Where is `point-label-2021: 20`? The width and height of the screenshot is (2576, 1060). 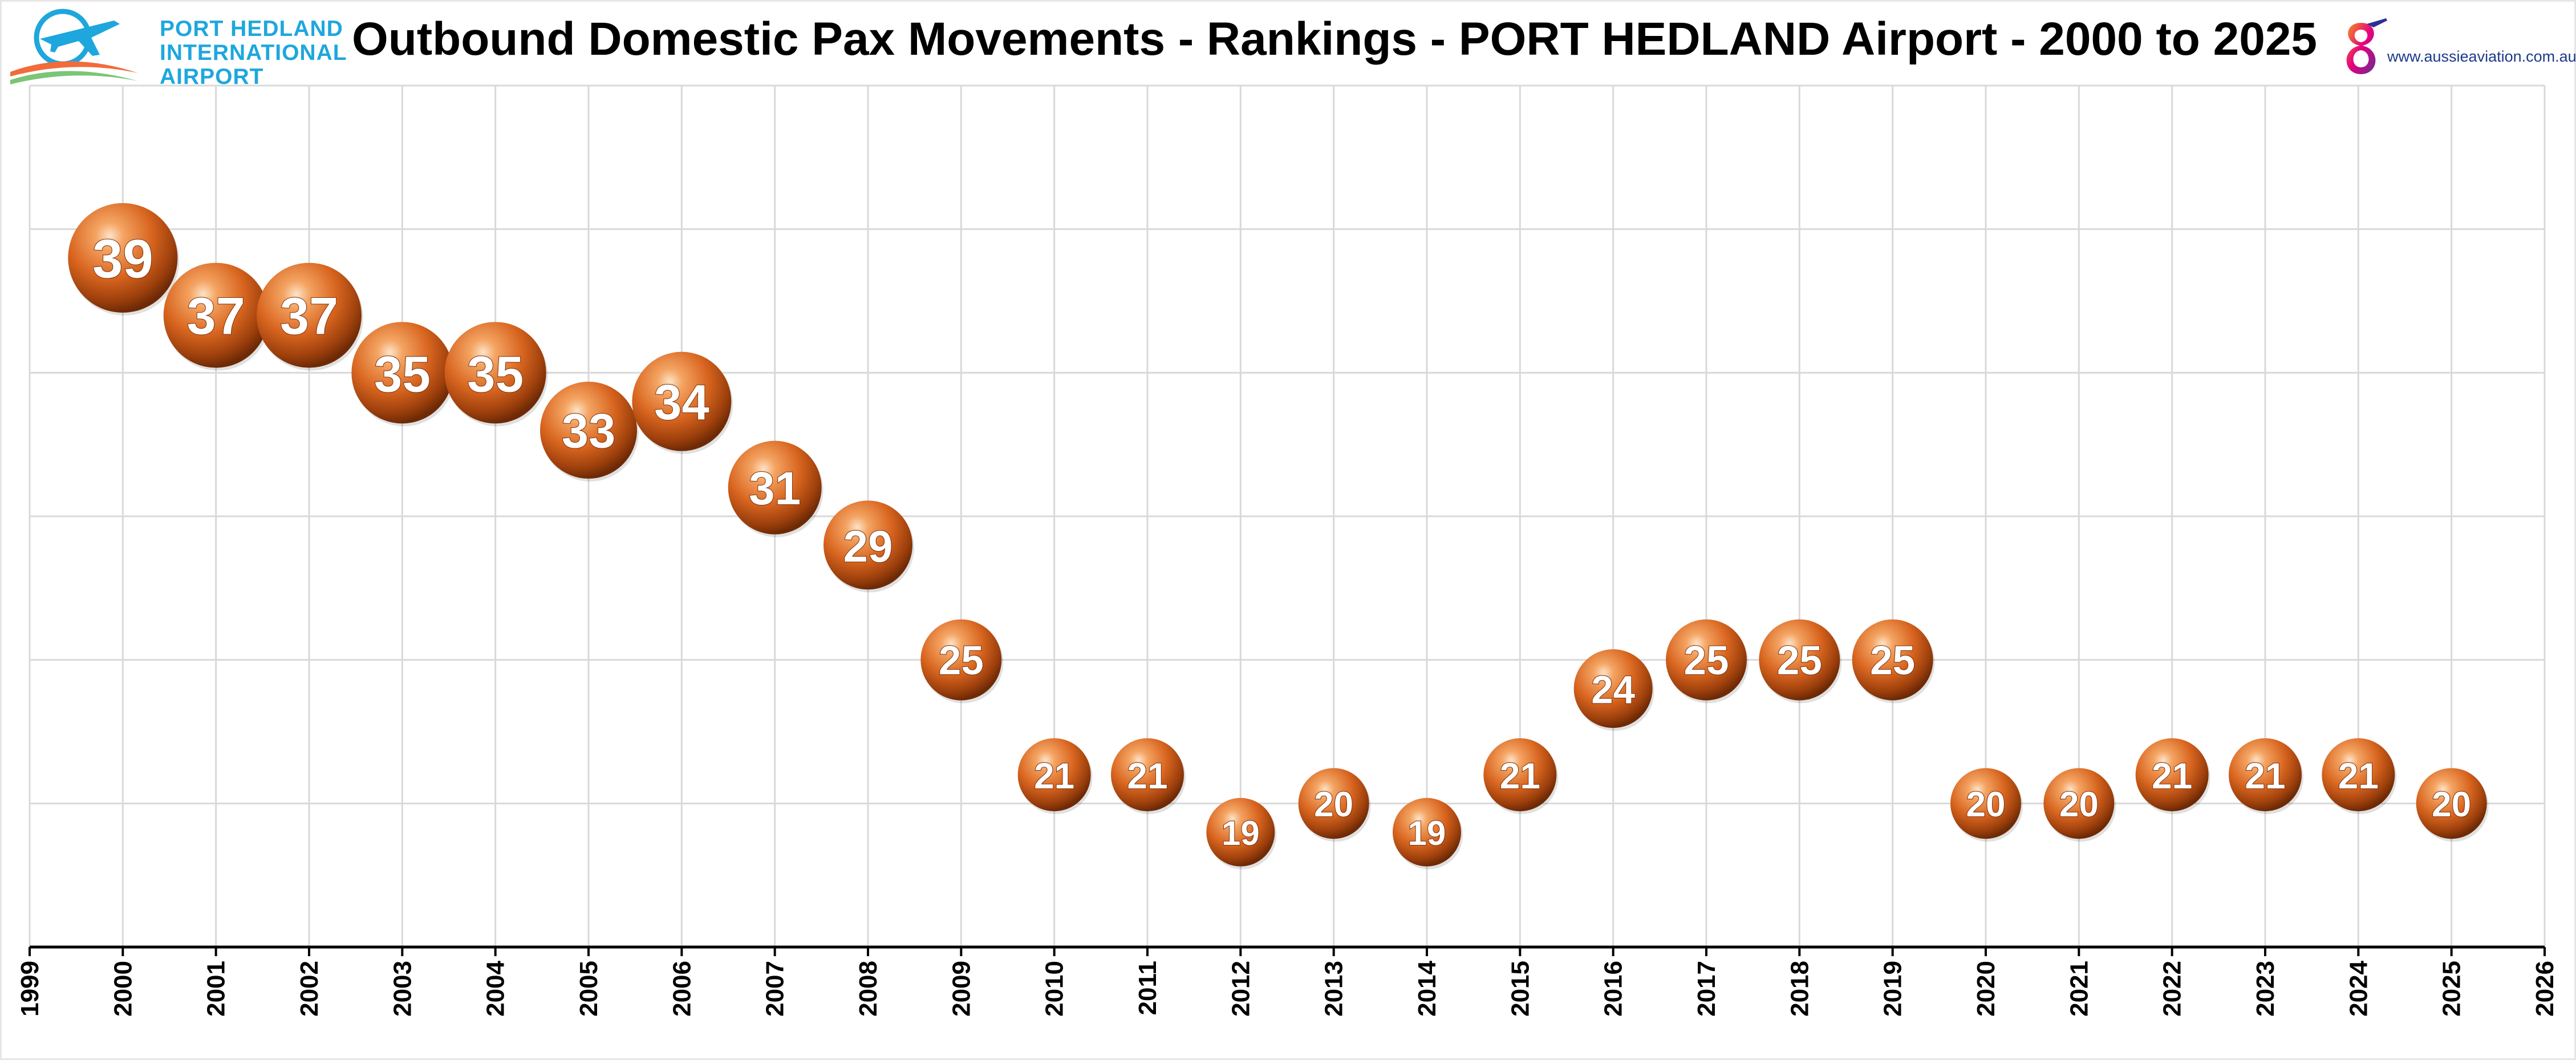
point-label-2021: 20 is located at coordinates (2079, 804).